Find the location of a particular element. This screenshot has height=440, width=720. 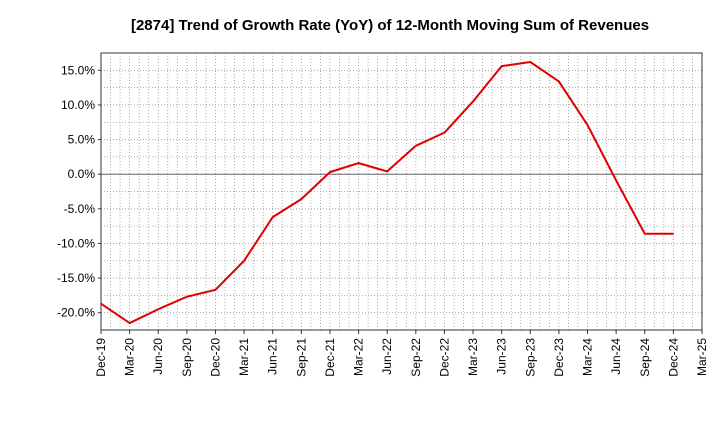

x-tick-label: Mar-25 is located at coordinates (702, 357).